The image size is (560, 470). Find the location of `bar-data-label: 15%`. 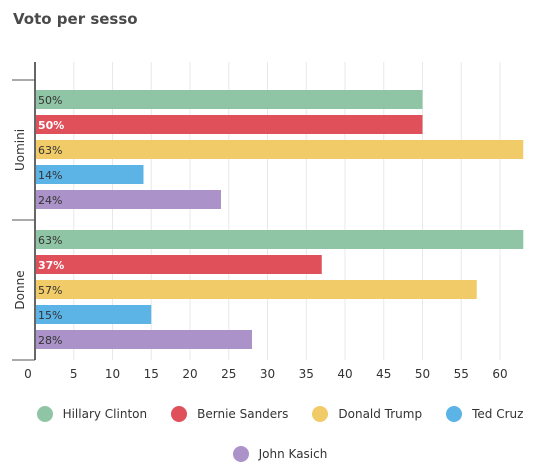

bar-data-label: 15% is located at coordinates (50, 315).